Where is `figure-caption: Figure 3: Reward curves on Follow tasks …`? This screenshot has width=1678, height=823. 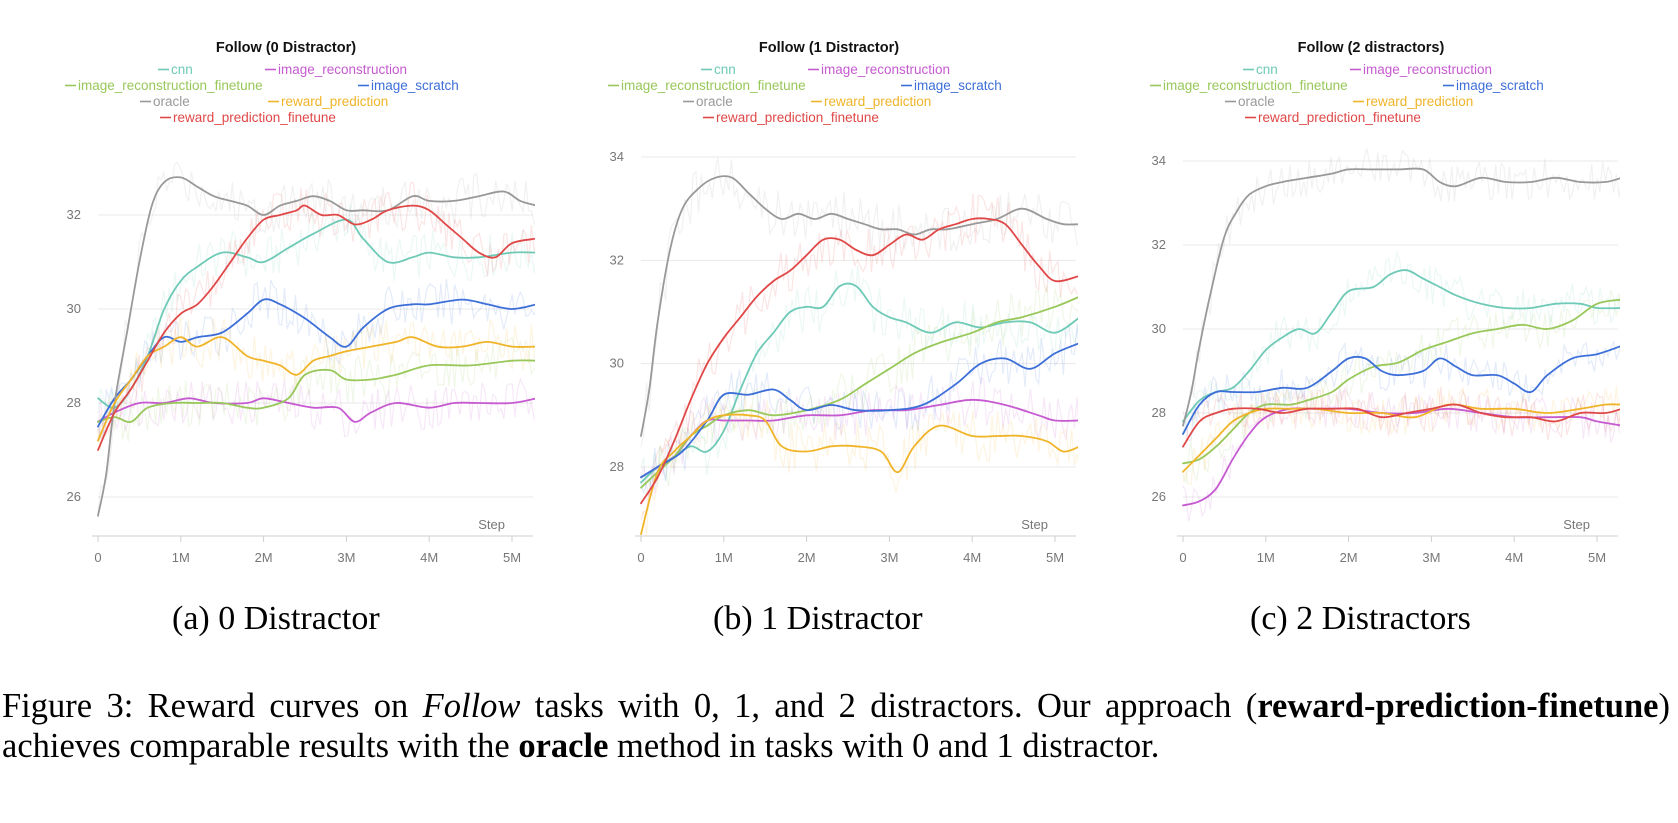 figure-caption: Figure 3: Reward curves on Follow tasks … is located at coordinates (836, 726).